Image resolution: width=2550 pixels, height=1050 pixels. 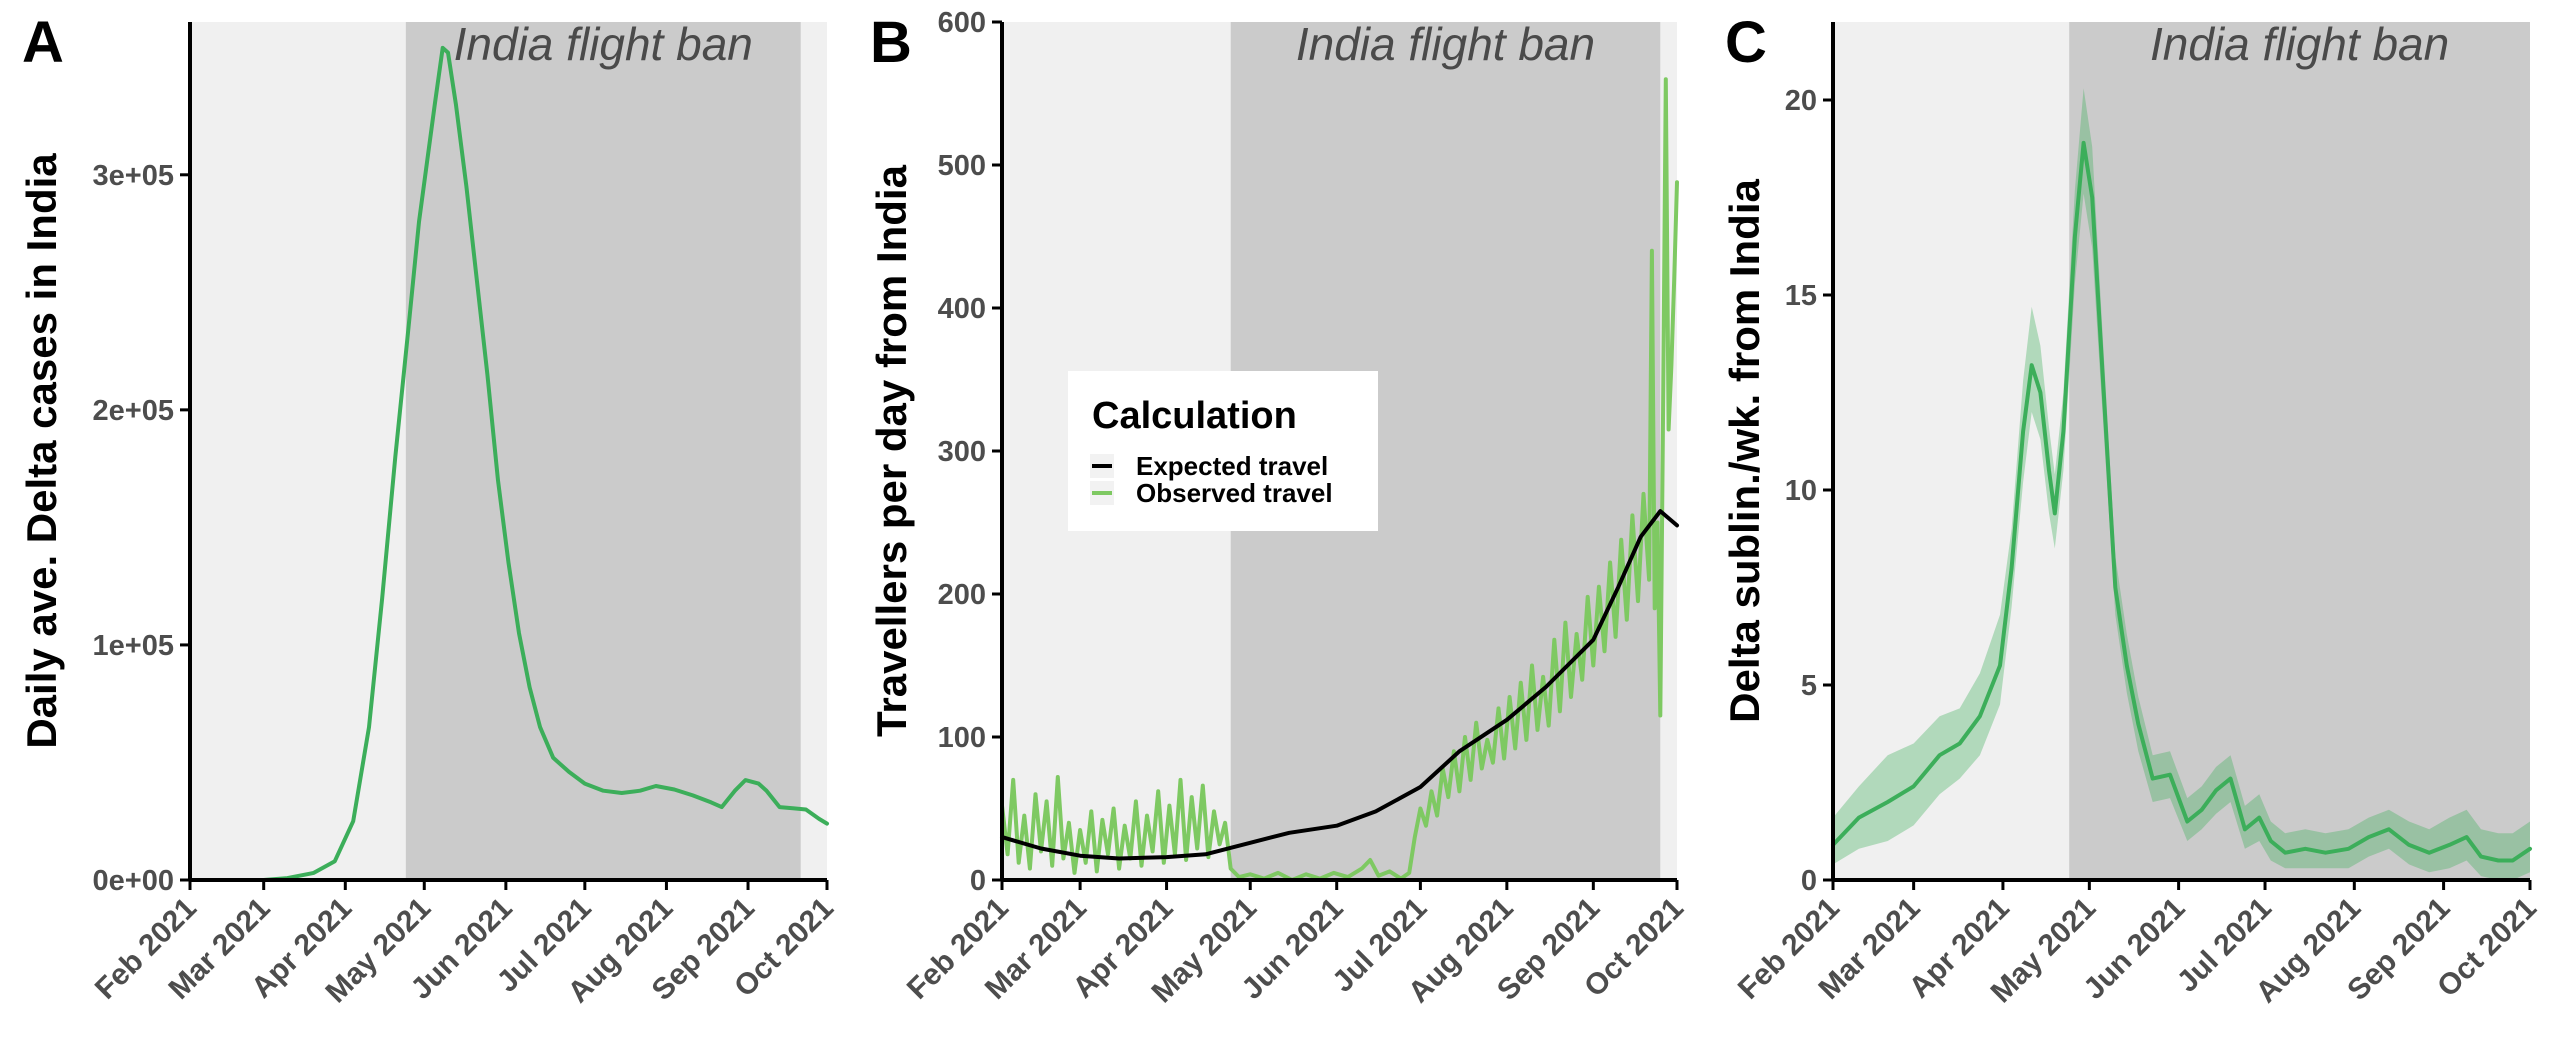 I want to click on y-tick-label: 300, so click(x=962, y=452).